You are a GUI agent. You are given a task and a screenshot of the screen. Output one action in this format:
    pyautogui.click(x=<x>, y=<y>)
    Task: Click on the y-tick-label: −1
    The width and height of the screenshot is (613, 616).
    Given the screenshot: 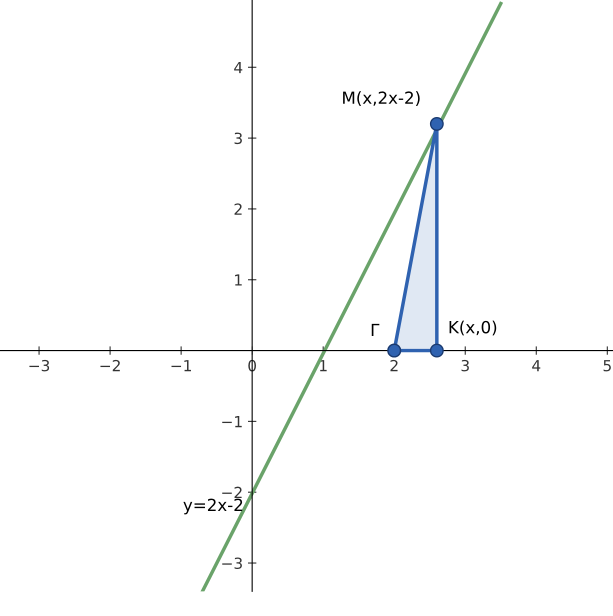 What is the action you would take?
    pyautogui.click(x=232, y=422)
    